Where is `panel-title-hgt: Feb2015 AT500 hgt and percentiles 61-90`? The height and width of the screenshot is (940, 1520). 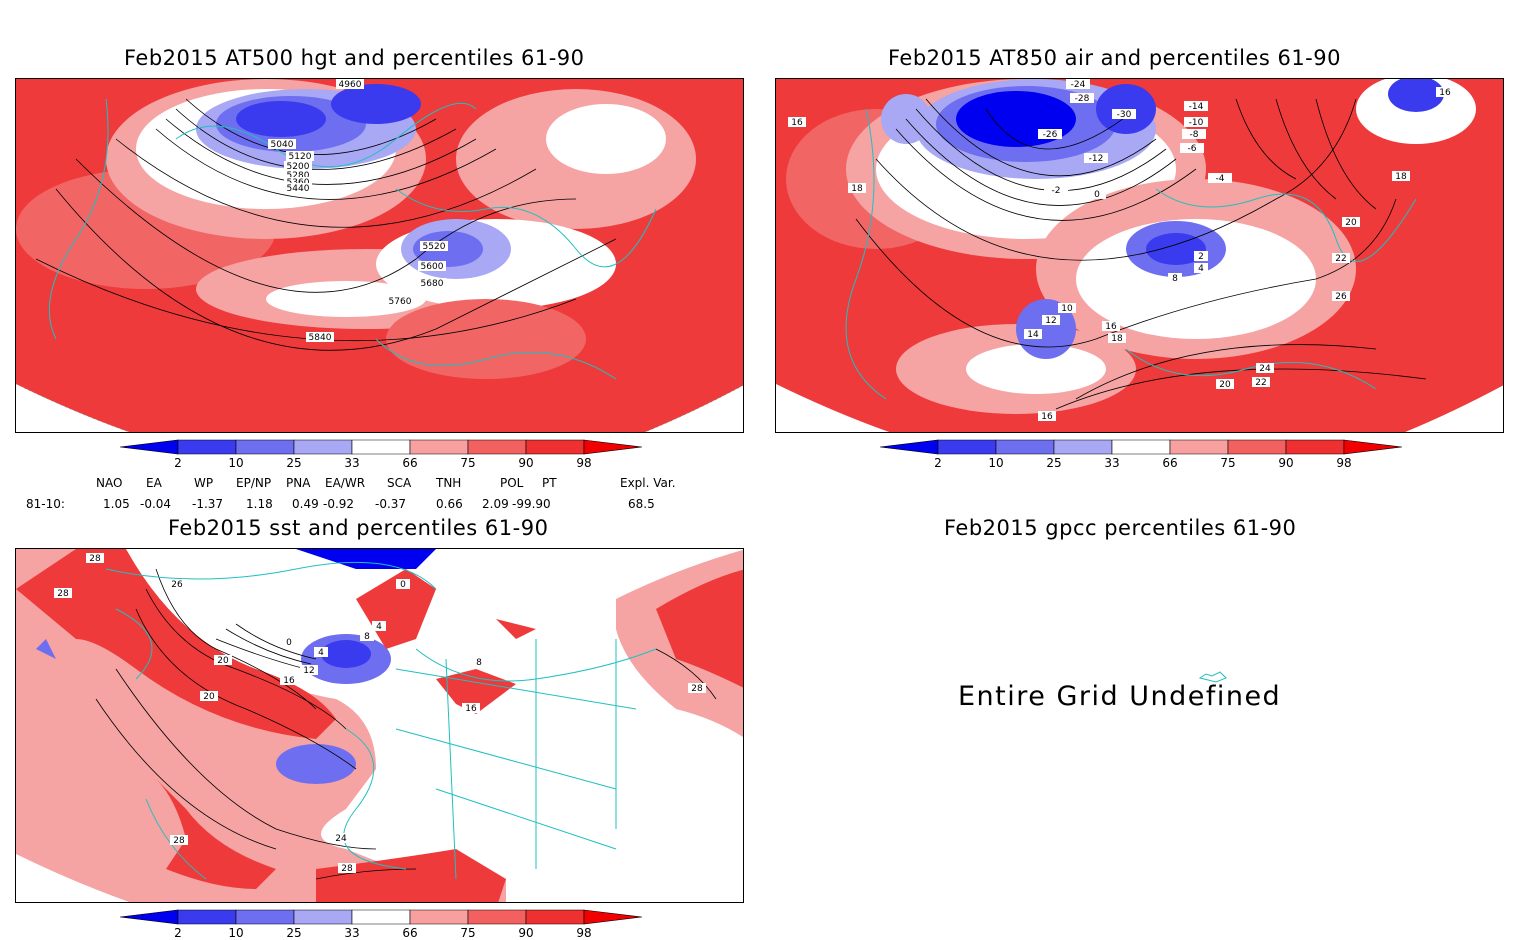 panel-title-hgt: Feb2015 AT500 hgt and percentiles 61-90 is located at coordinates (354, 58).